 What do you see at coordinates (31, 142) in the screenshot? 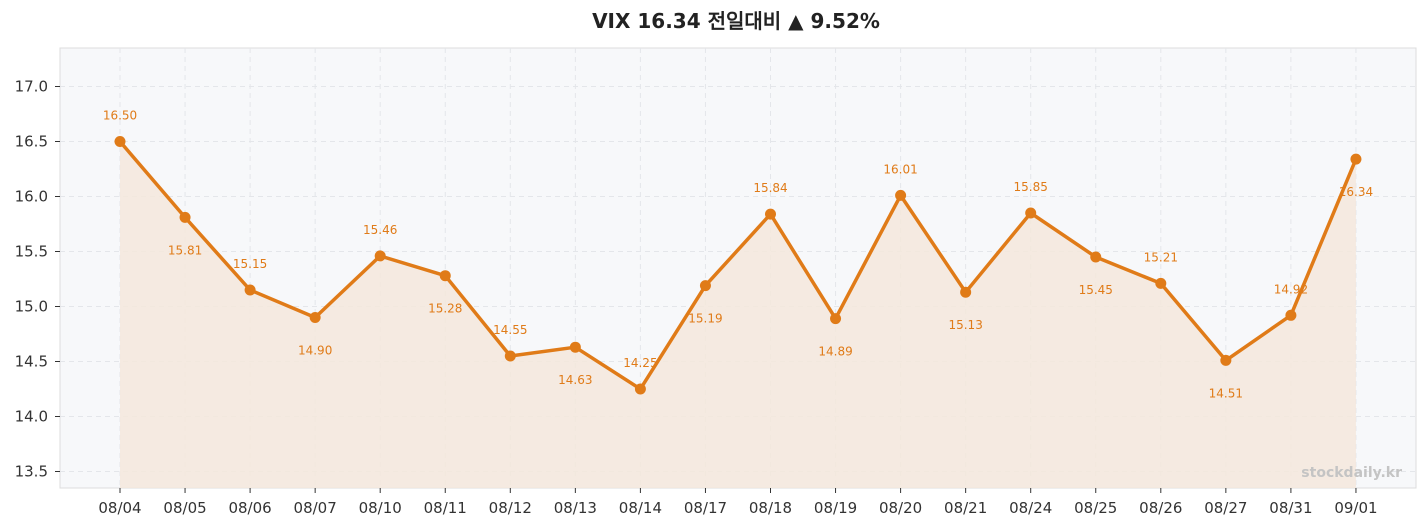
I see `y-tick-label: 16.5` at bounding box center [31, 142].